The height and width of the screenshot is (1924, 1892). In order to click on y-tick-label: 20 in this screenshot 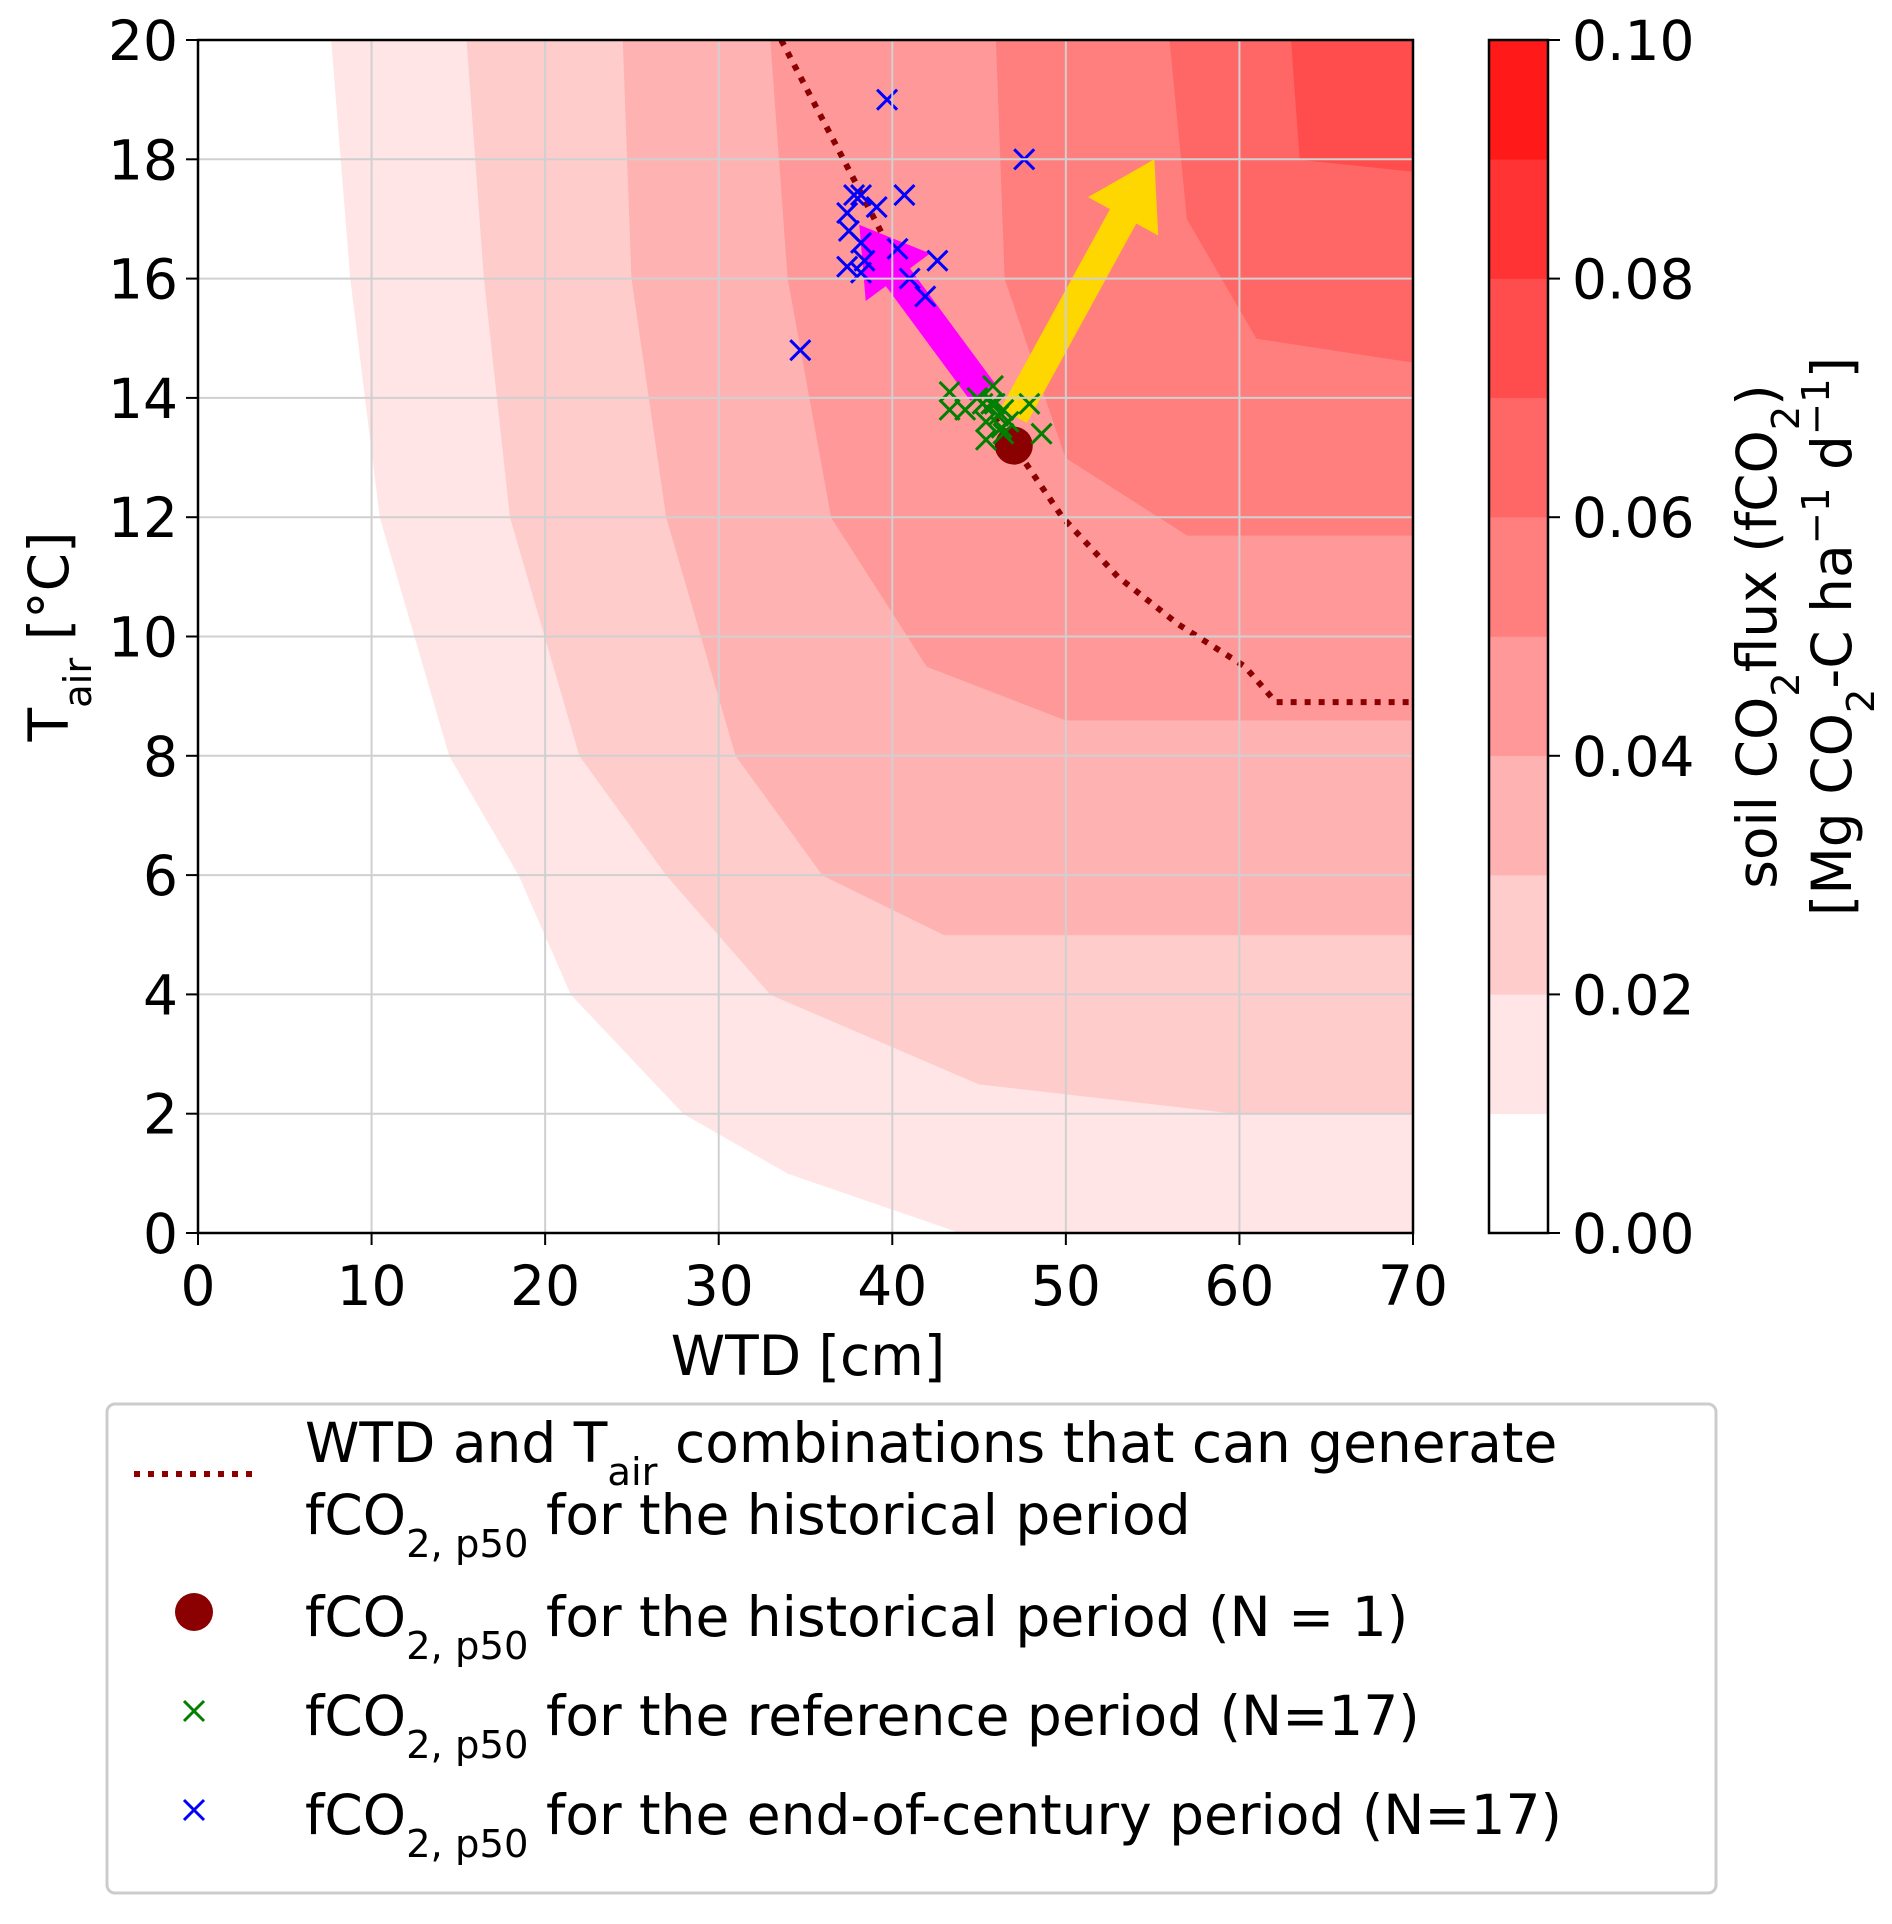, I will do `click(143, 41)`.